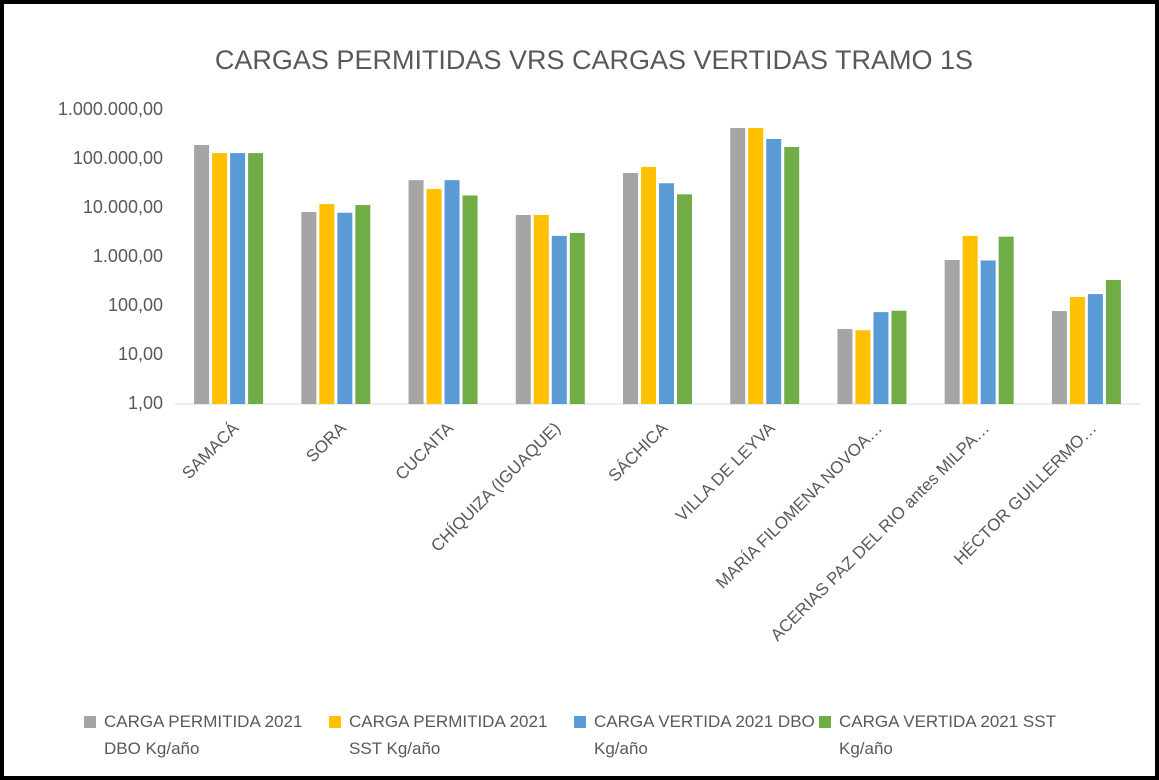  I want to click on y-tick-label: 10.000,00, so click(123, 207).